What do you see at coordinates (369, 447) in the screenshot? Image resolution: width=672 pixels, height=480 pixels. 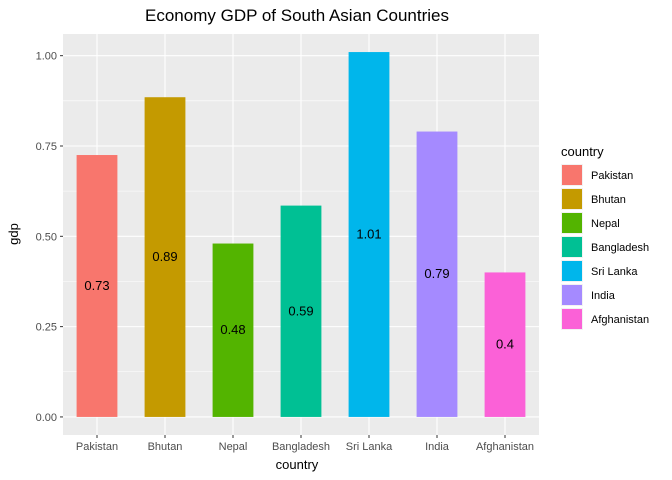 I see `x-tick-label: Sri Lanka` at bounding box center [369, 447].